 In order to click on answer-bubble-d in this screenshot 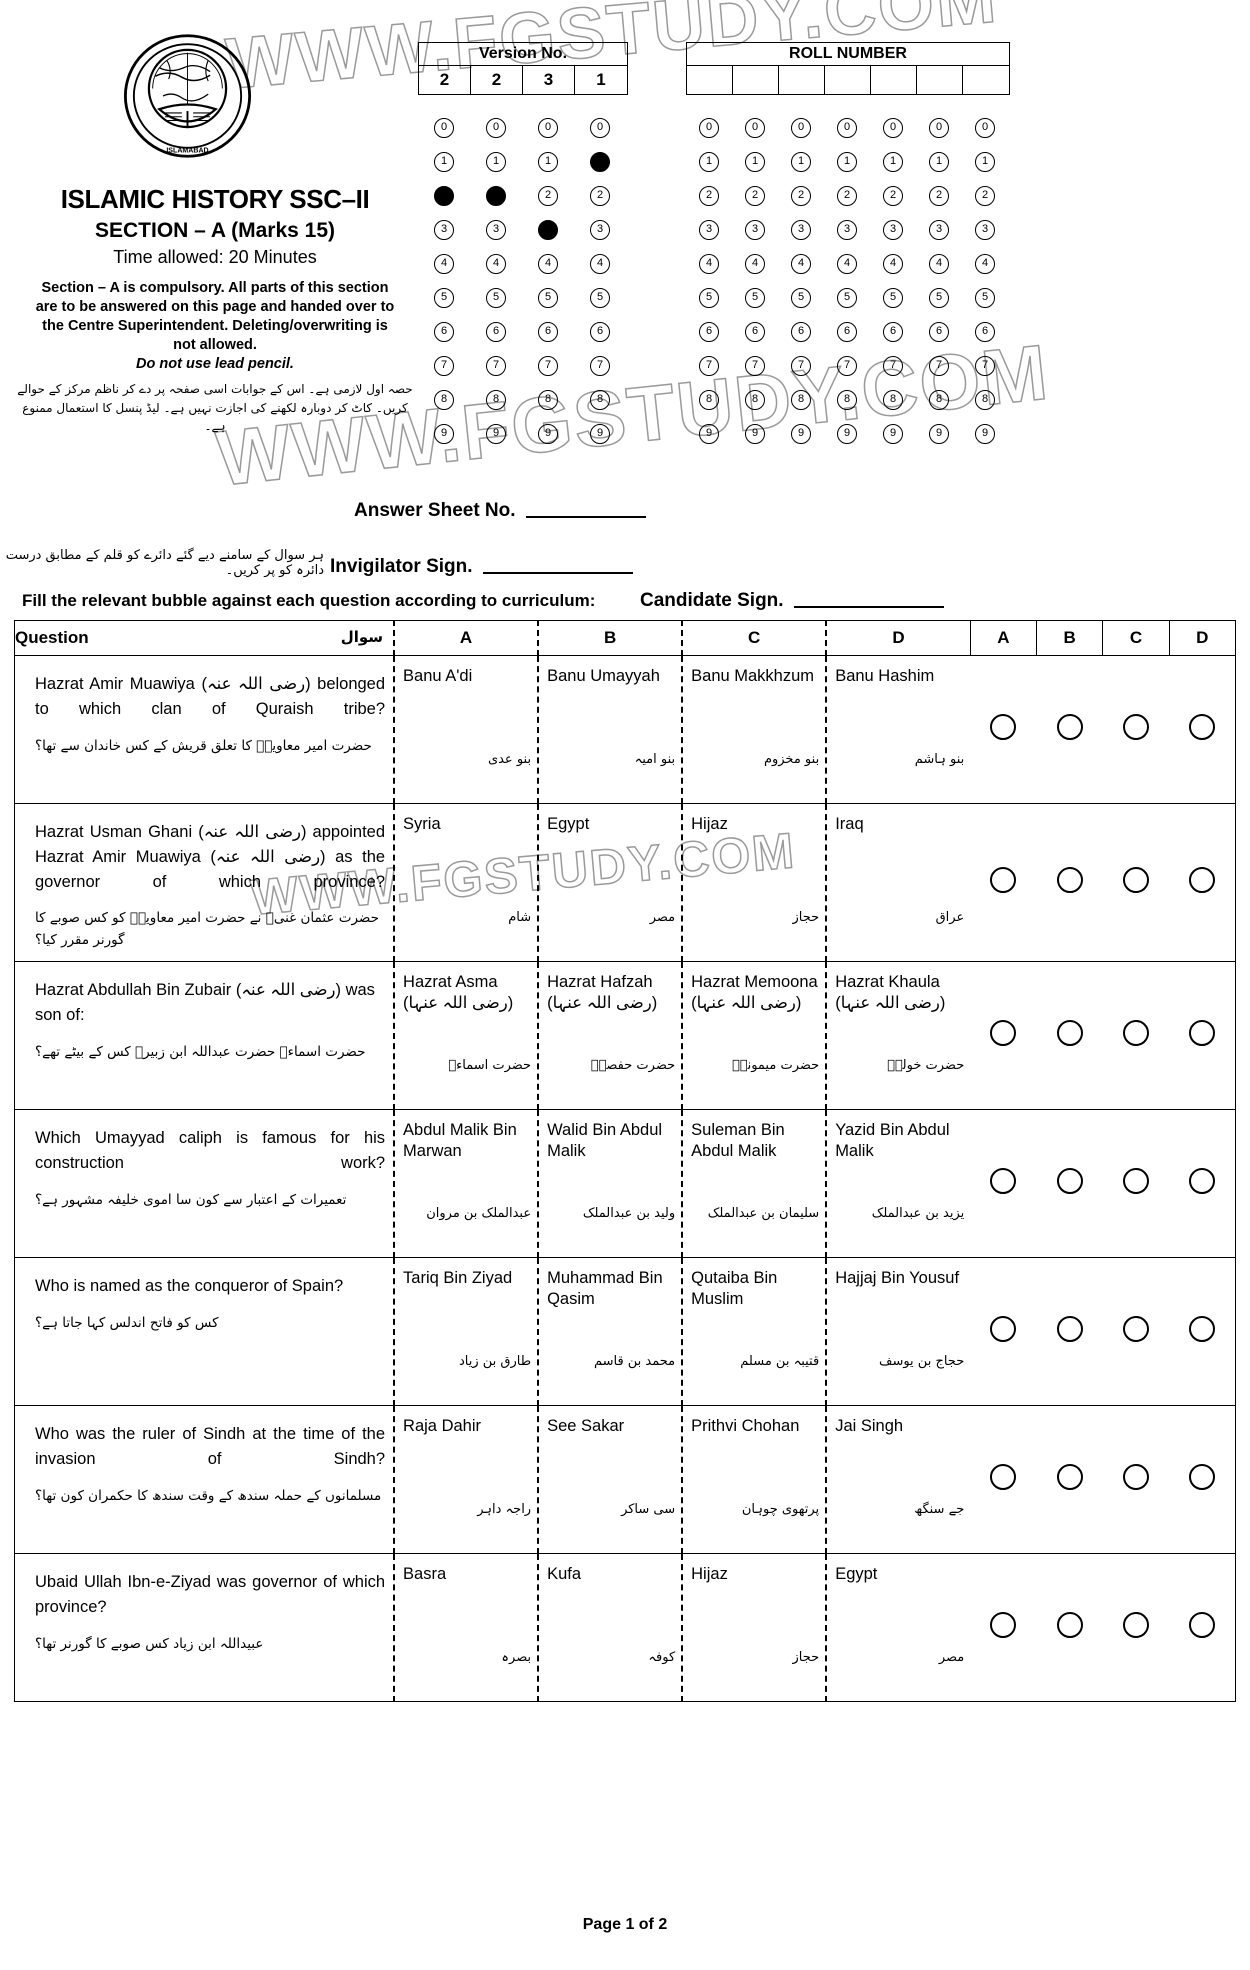, I will do `click(1202, 1625)`.